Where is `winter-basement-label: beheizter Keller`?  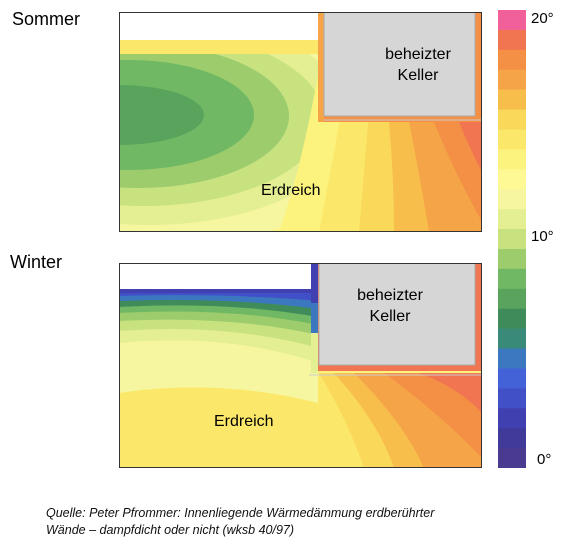
winter-basement-label: beheizter Keller is located at coordinates (390, 306).